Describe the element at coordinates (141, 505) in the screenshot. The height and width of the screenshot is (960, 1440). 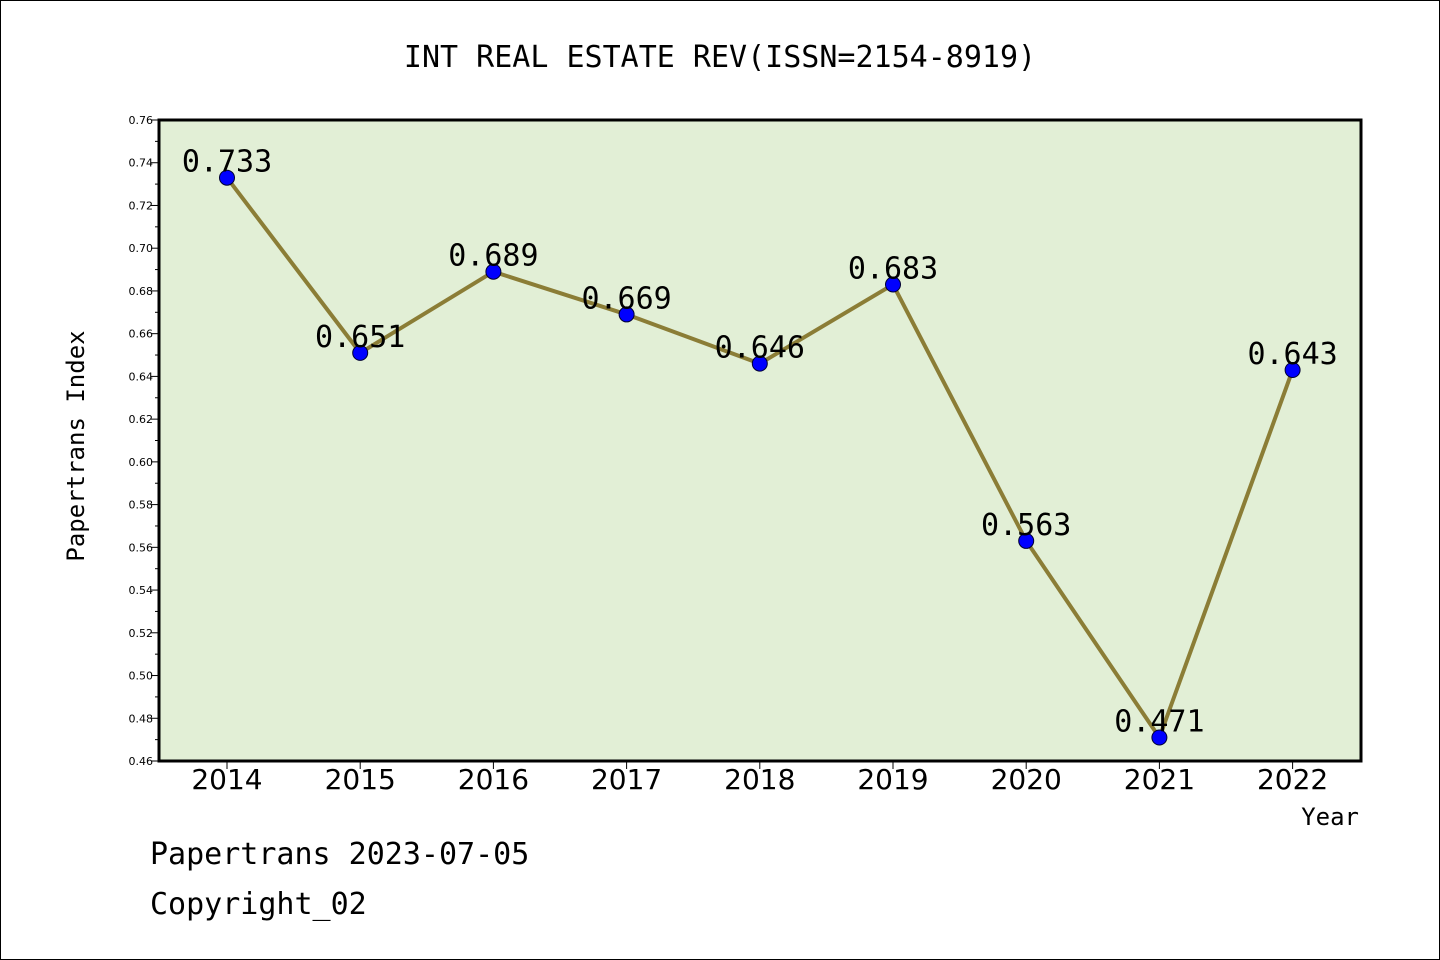
I see `y-tick-label: 0.58` at that location.